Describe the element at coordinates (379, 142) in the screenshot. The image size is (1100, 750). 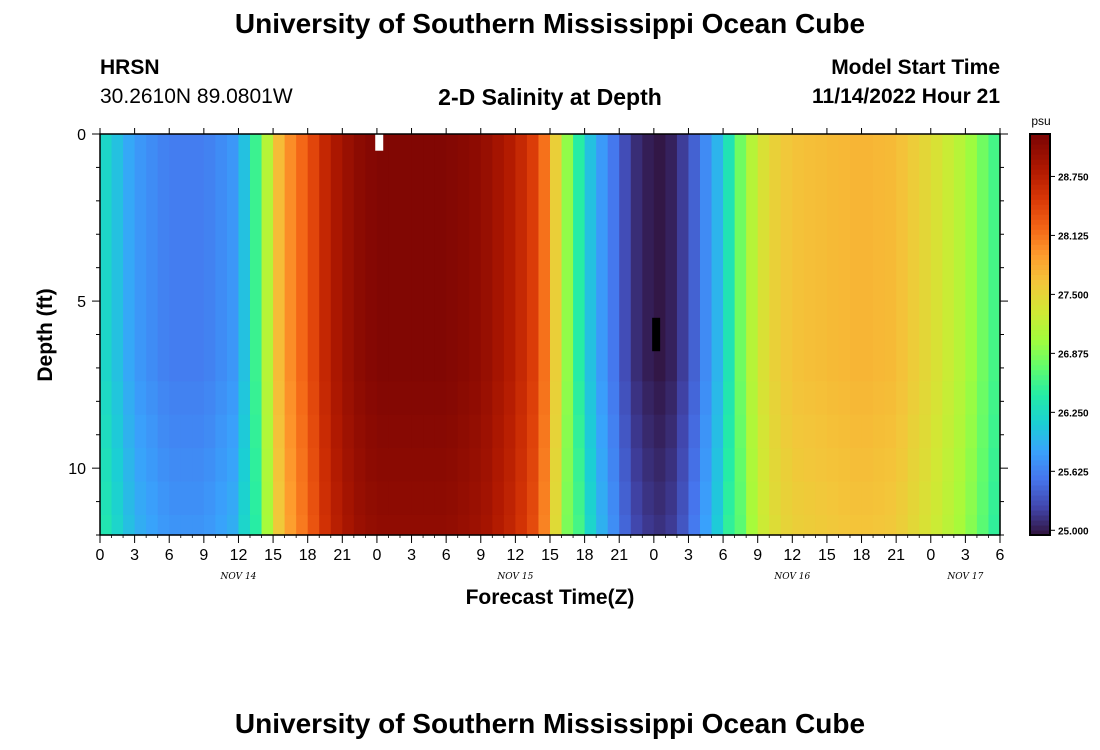
I see `heatmap-marker` at that location.